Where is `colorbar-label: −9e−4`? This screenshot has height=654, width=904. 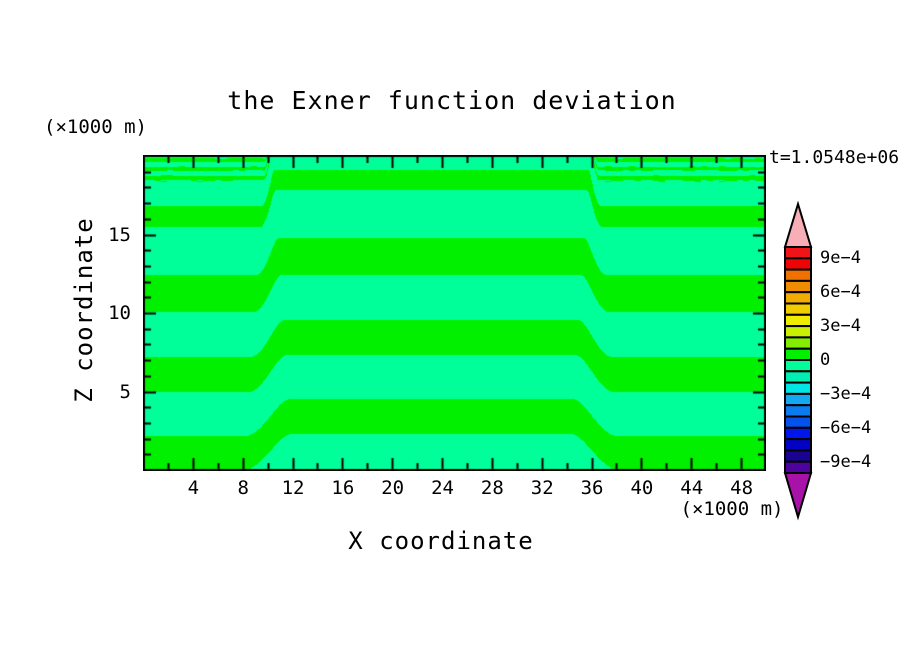 colorbar-label: −9e−4 is located at coordinates (846, 461).